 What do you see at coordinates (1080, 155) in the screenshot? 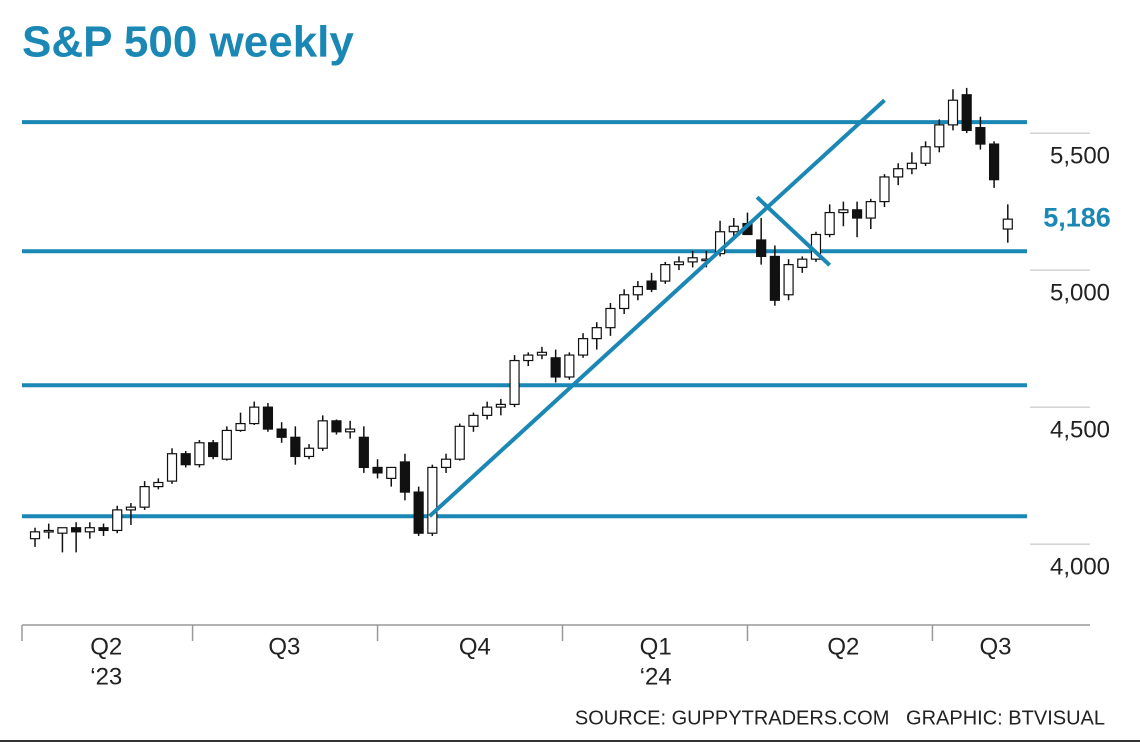
I see `y-tick-label: 5,500` at bounding box center [1080, 155].